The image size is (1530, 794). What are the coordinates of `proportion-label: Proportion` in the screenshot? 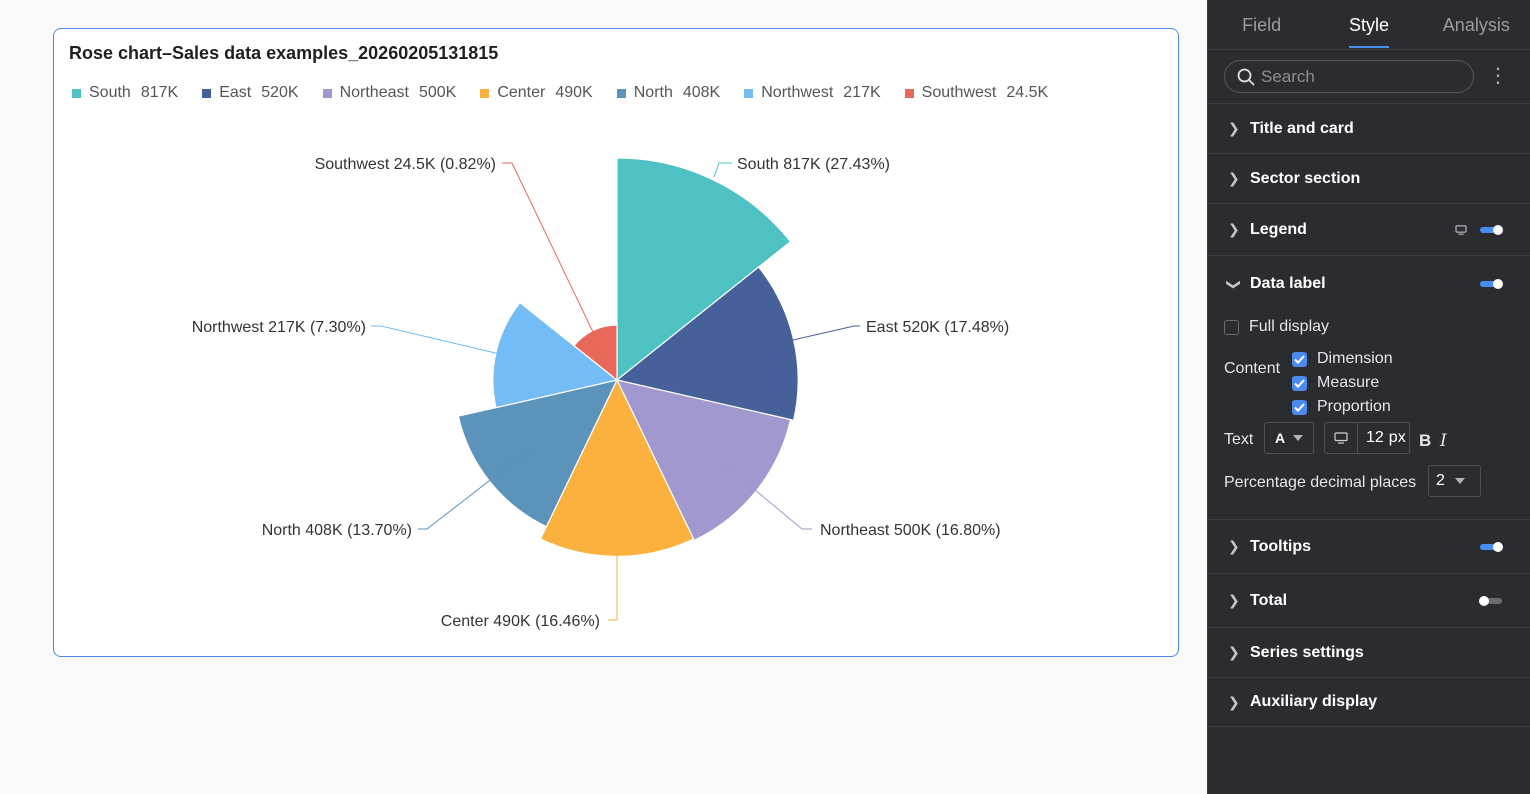 It's located at (1354, 406).